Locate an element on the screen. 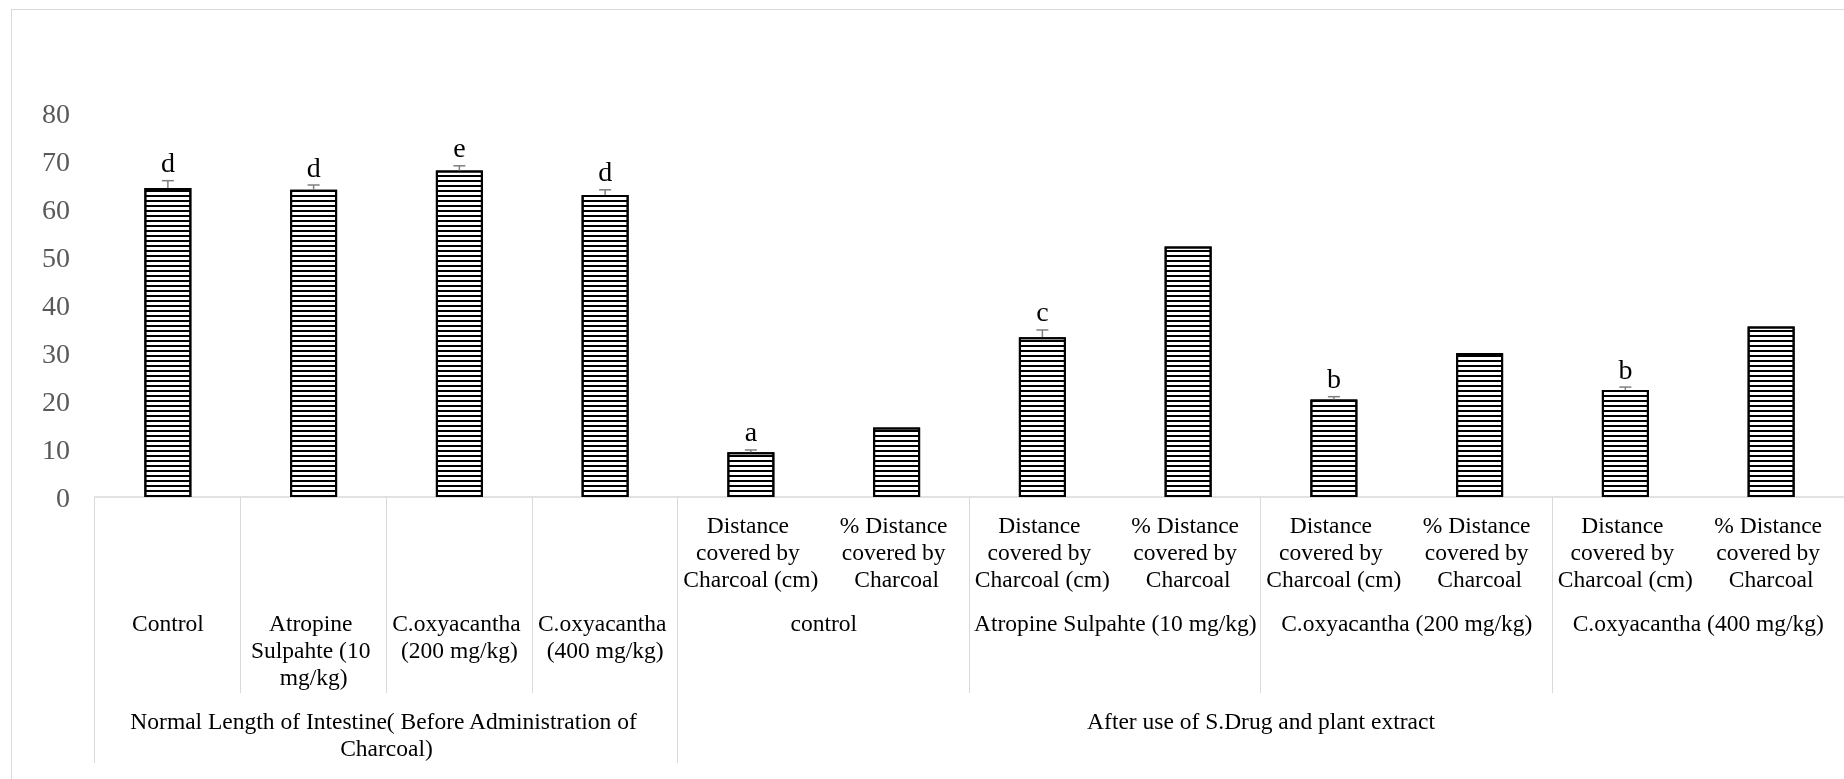 The height and width of the screenshot is (779, 1844). y-tick-label: 20 is located at coordinates (56, 401).